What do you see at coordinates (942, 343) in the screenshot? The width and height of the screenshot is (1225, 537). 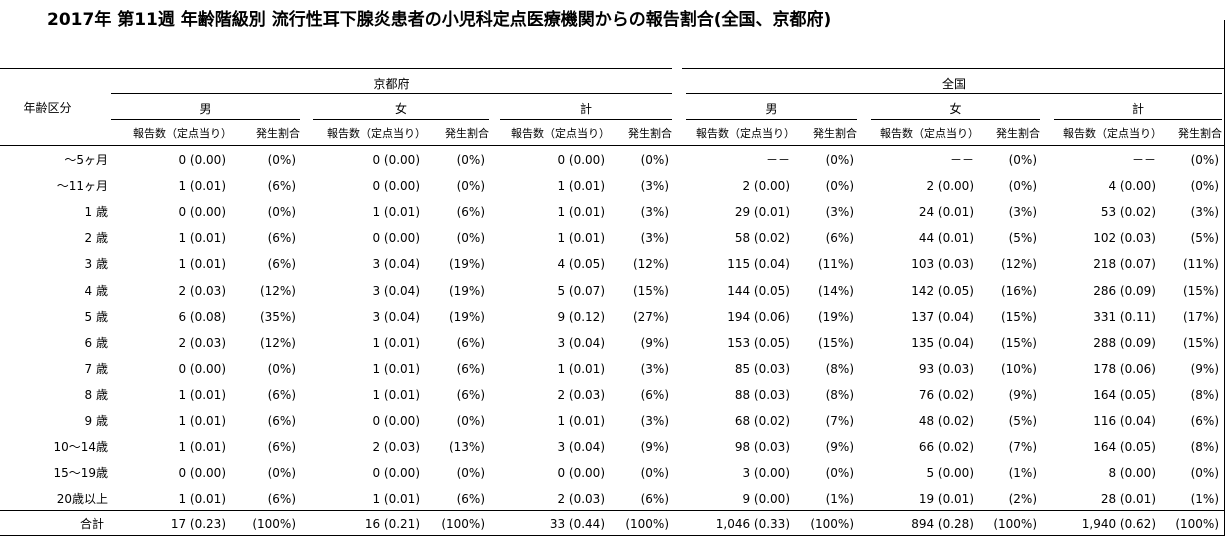 I see `report-count-cell: 135 (0.04)` at bounding box center [942, 343].